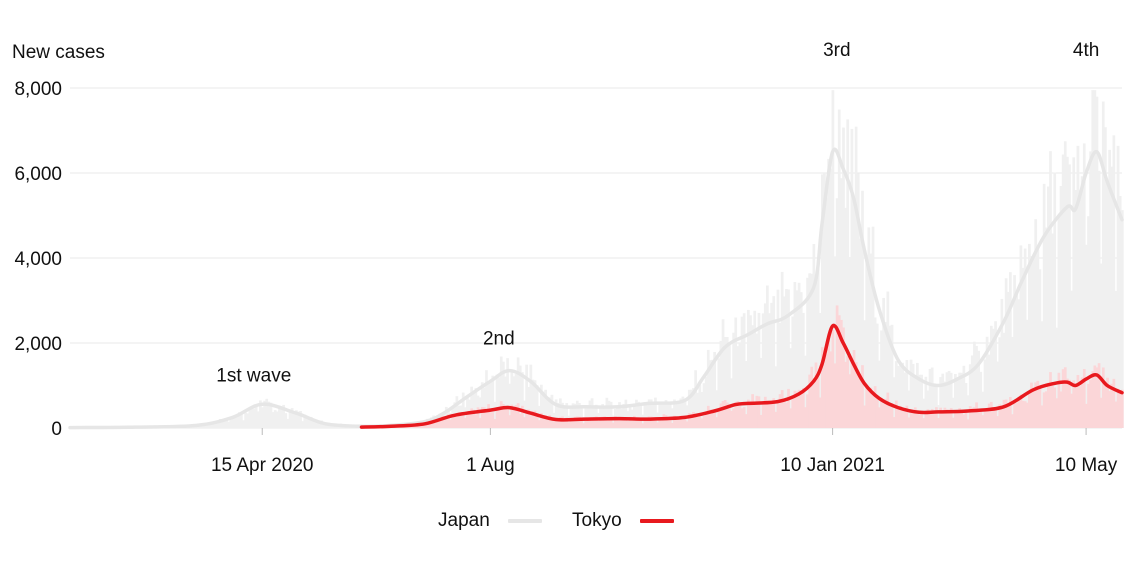  I want to click on wave-label: 1st wave, so click(253, 375).